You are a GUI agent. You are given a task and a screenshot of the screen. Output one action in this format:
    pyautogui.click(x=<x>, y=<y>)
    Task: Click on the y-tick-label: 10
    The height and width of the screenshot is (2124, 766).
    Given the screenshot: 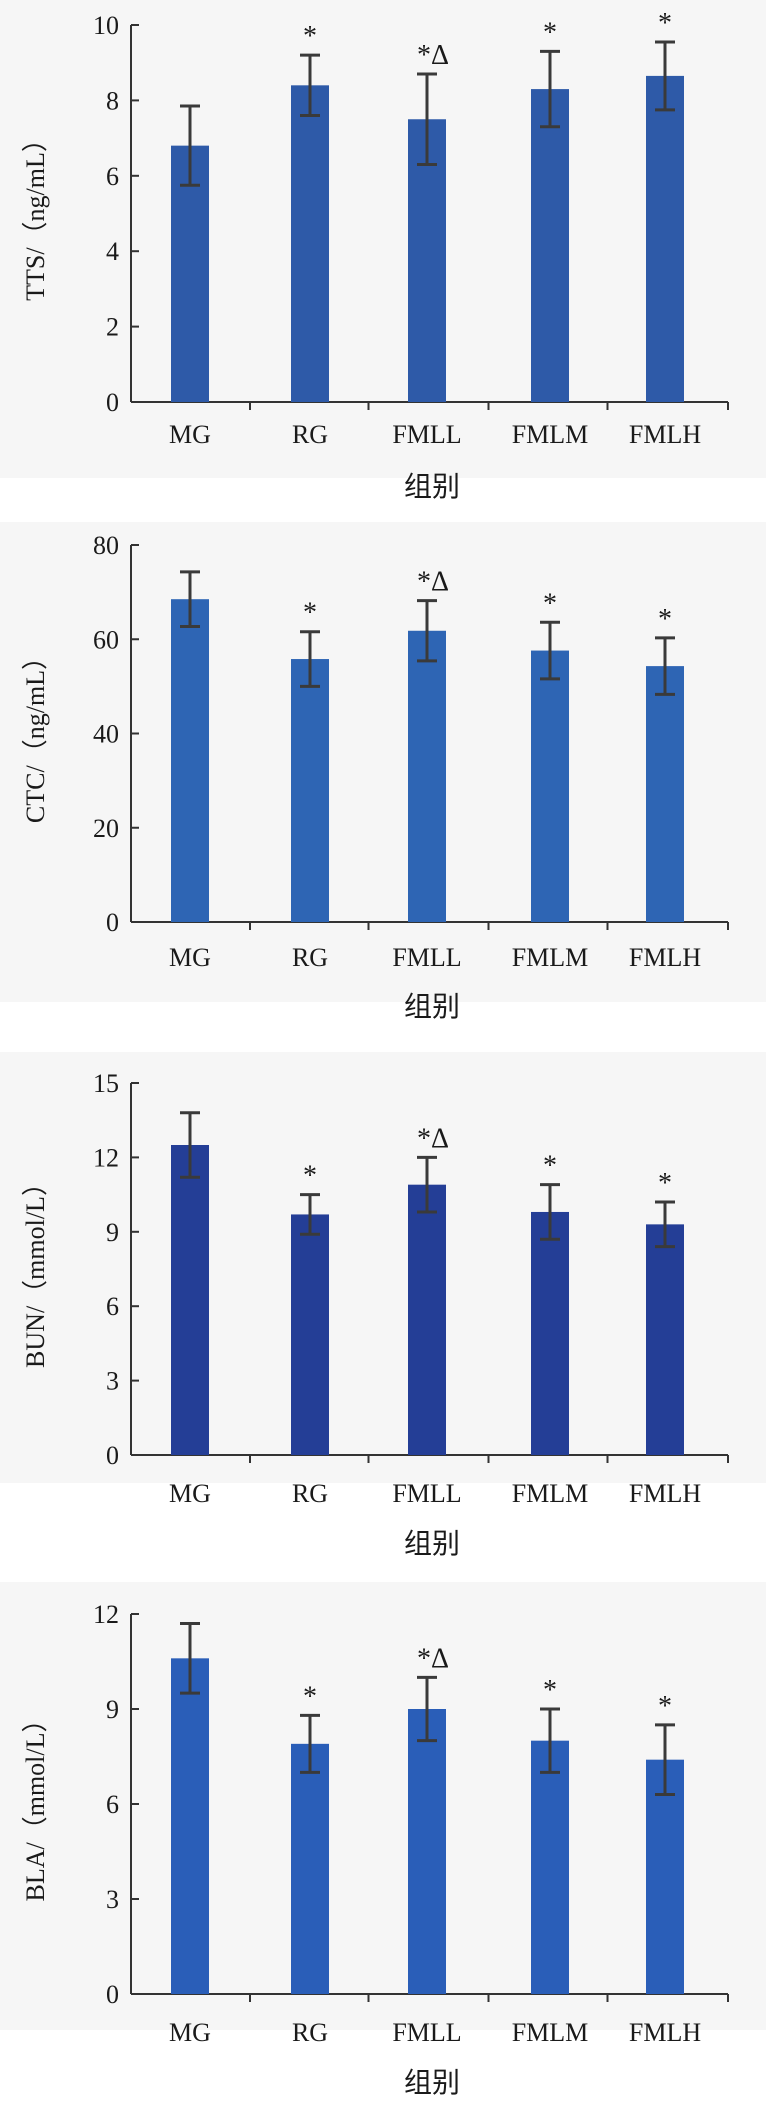 What is the action you would take?
    pyautogui.click(x=106, y=25)
    